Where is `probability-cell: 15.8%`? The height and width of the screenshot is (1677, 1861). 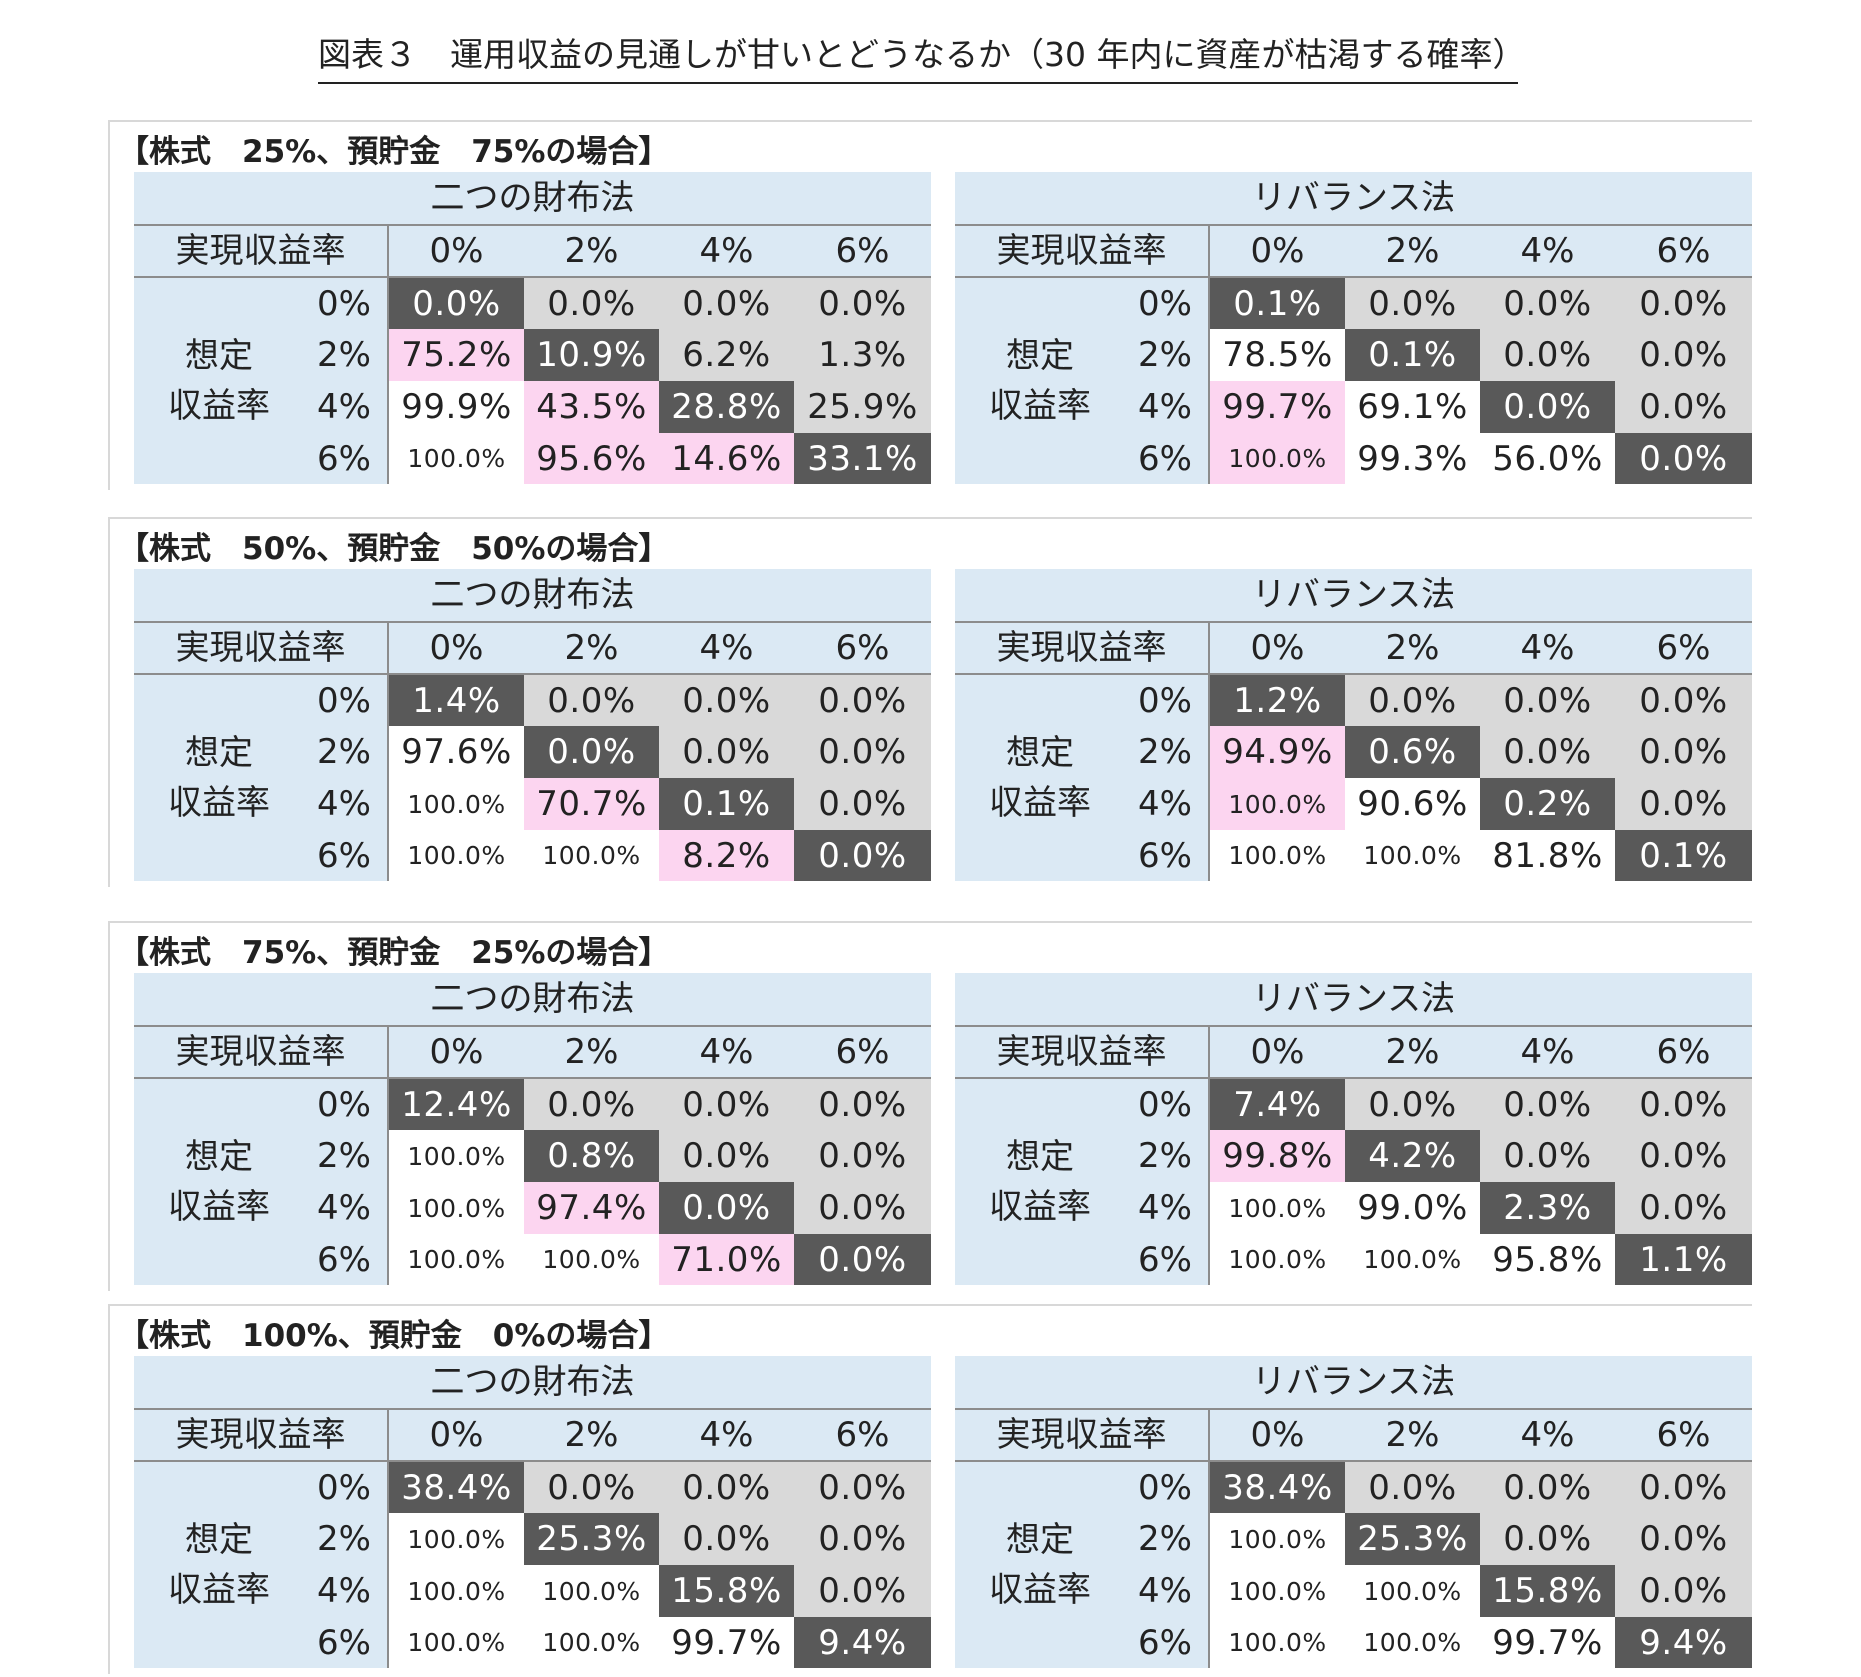 probability-cell: 15.8% is located at coordinates (1547, 1591).